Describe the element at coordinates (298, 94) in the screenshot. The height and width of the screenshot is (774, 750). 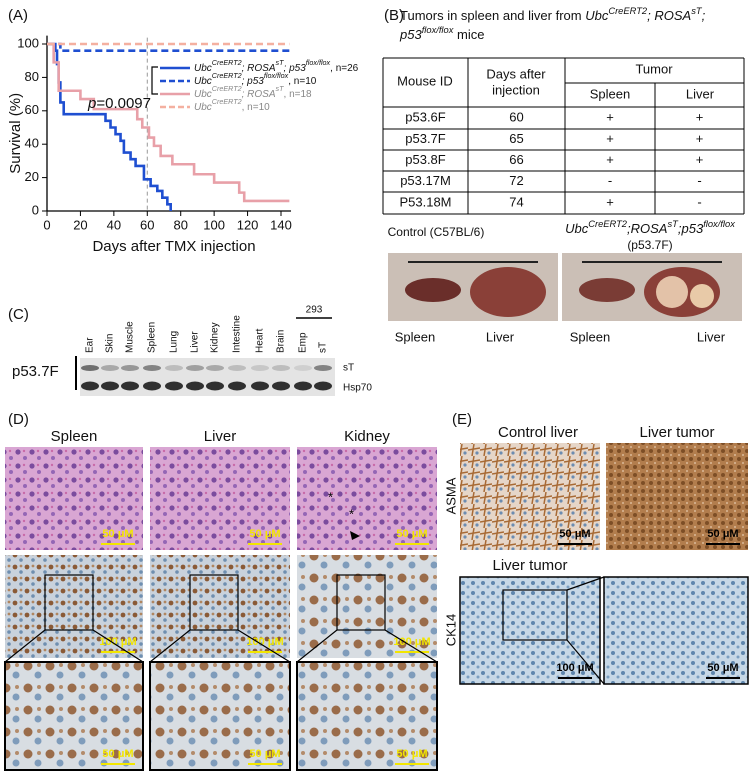
I see `text-run: , n=18` at that location.